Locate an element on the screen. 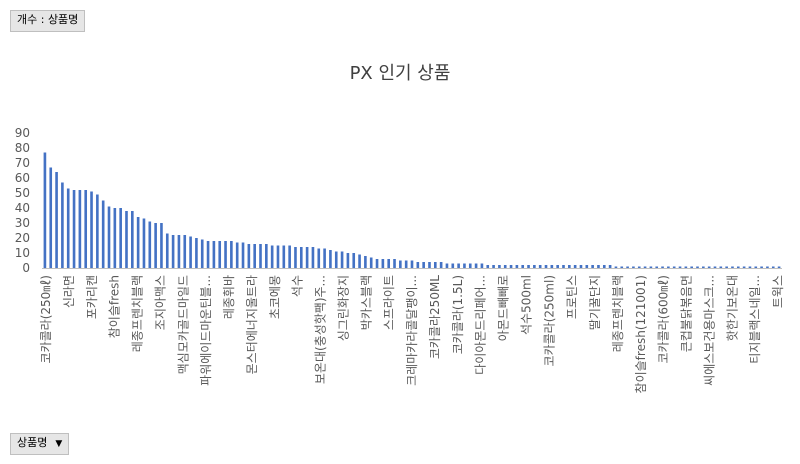  x-tick-label: 몬스터에너지울트라 is located at coordinates (252, 324).